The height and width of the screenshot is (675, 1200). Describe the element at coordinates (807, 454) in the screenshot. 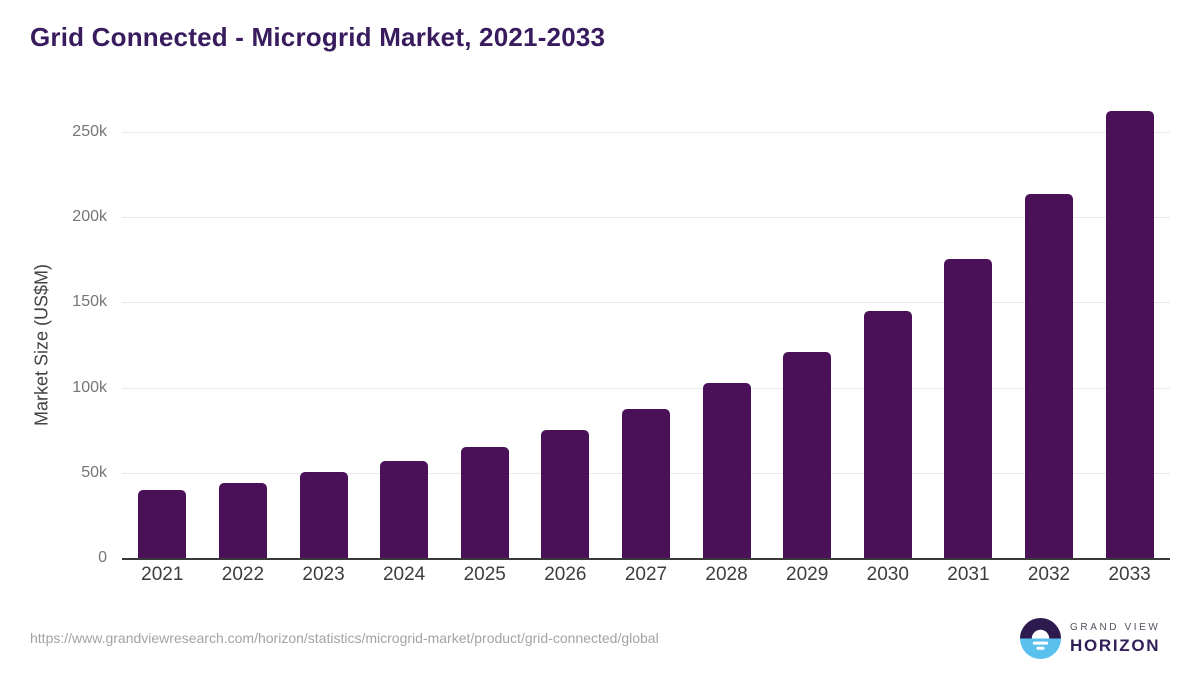

I see `bar-2029` at that location.